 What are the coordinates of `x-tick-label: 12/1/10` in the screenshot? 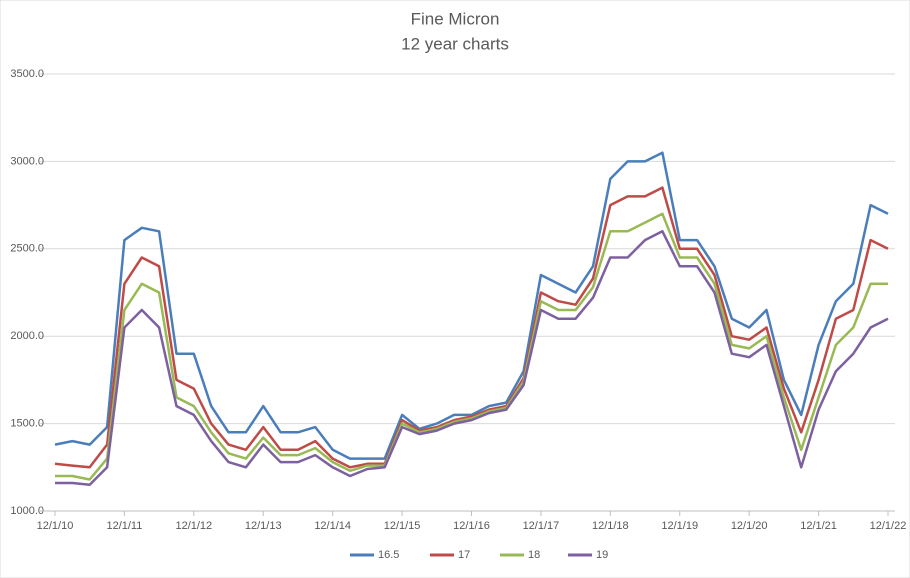 It's located at (55, 526).